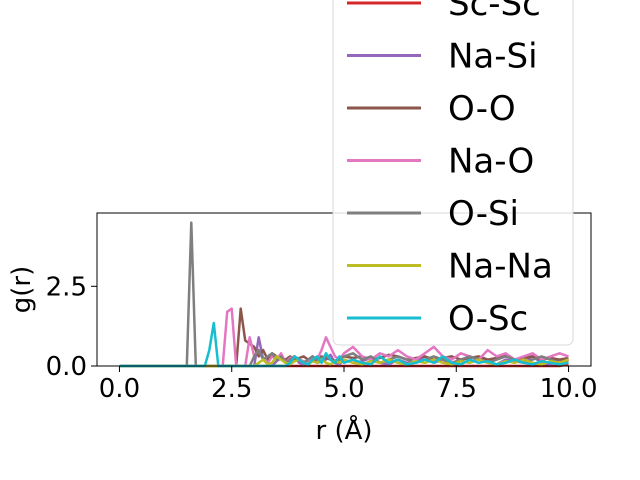  I want to click on legend-label: O-Sc, so click(488, 319).